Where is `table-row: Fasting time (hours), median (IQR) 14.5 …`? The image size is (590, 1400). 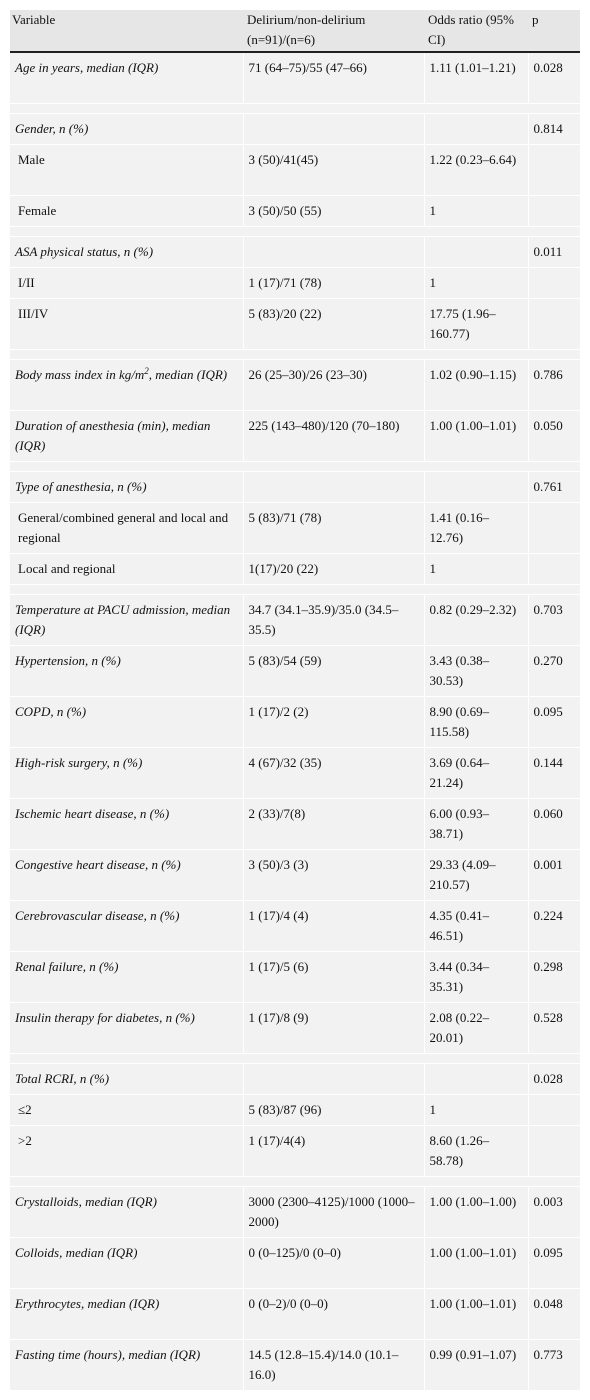
table-row: Fasting time (hours), median (IQR) 14.5 … is located at coordinates (295, 1365).